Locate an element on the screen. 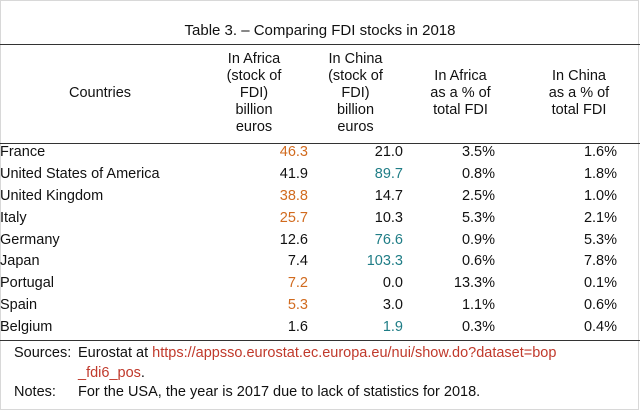 The height and width of the screenshot is (411, 640). africa-stock-cell: 7.4 is located at coordinates (297, 261).